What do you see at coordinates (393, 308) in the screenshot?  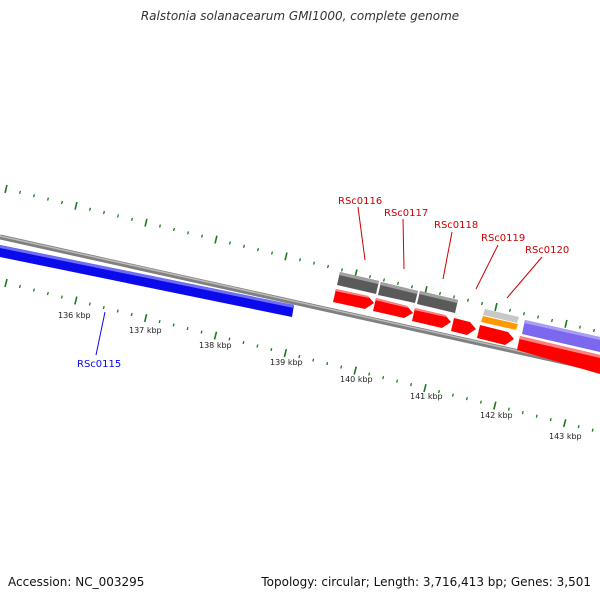 I see `gene-rsc0117` at bounding box center [393, 308].